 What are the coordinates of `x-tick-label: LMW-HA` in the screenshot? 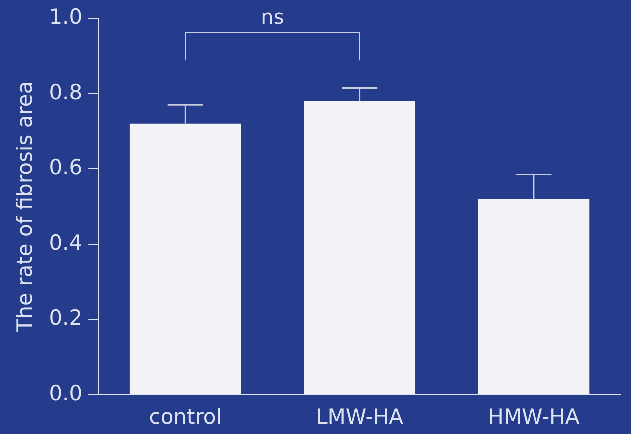 It's located at (360, 416).